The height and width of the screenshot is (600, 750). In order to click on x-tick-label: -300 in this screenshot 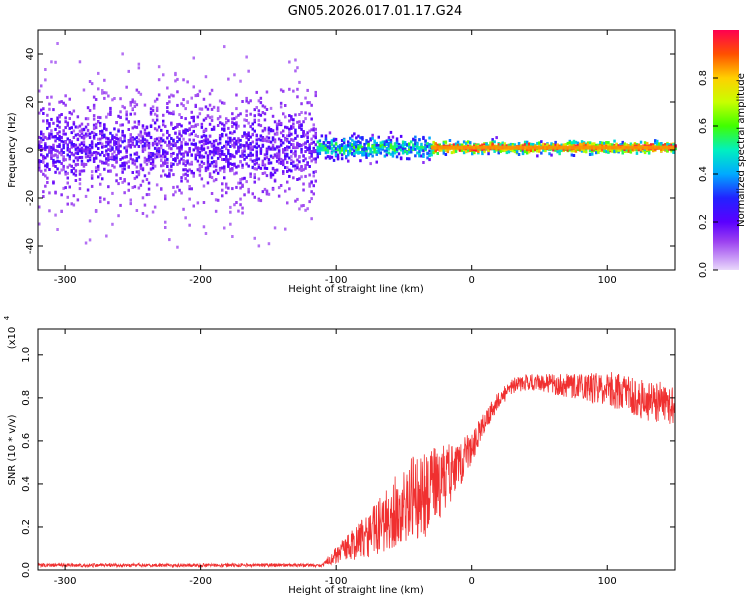, I will do `click(65, 581)`.